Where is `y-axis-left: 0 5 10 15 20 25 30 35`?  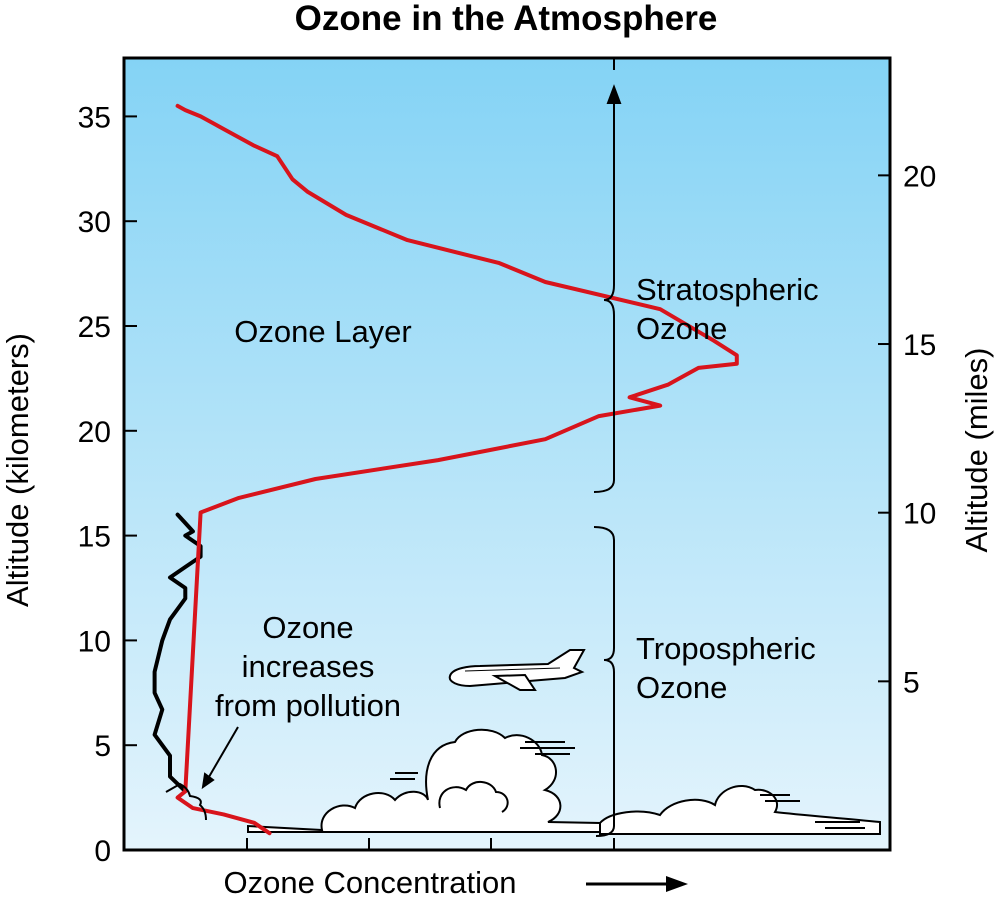
y-axis-left: 0 5 10 15 20 25 30 35 is located at coordinates (107, 484).